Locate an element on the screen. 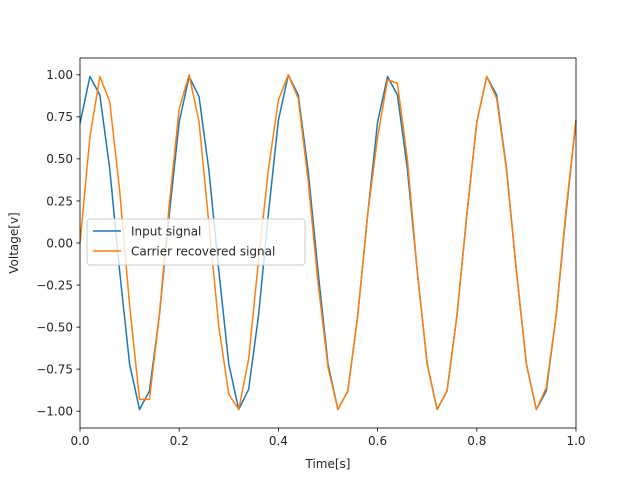 The image size is (640, 480). y-tick-label: −1.00 is located at coordinates (54, 411).